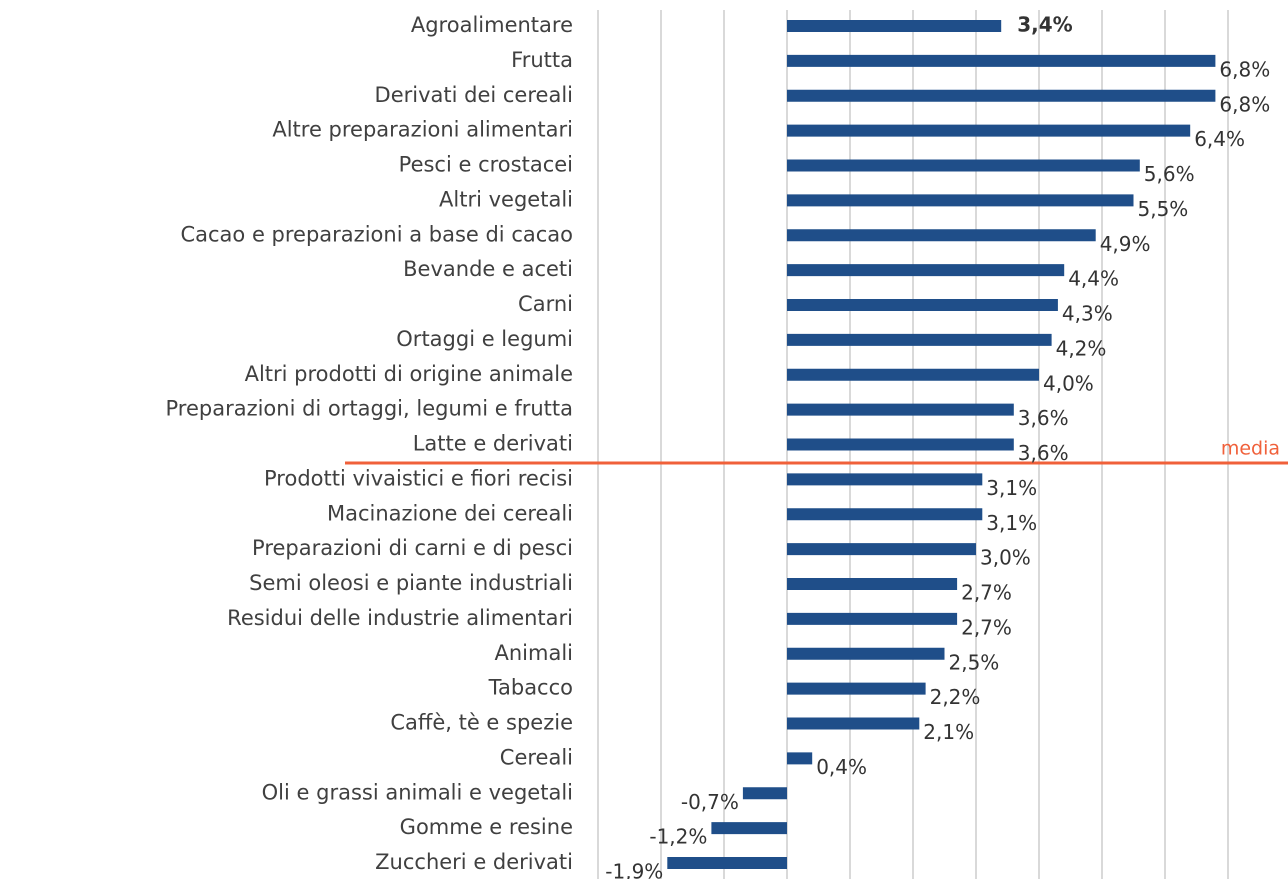  I want to click on category-label: Pesci e crostacei, so click(486, 165).